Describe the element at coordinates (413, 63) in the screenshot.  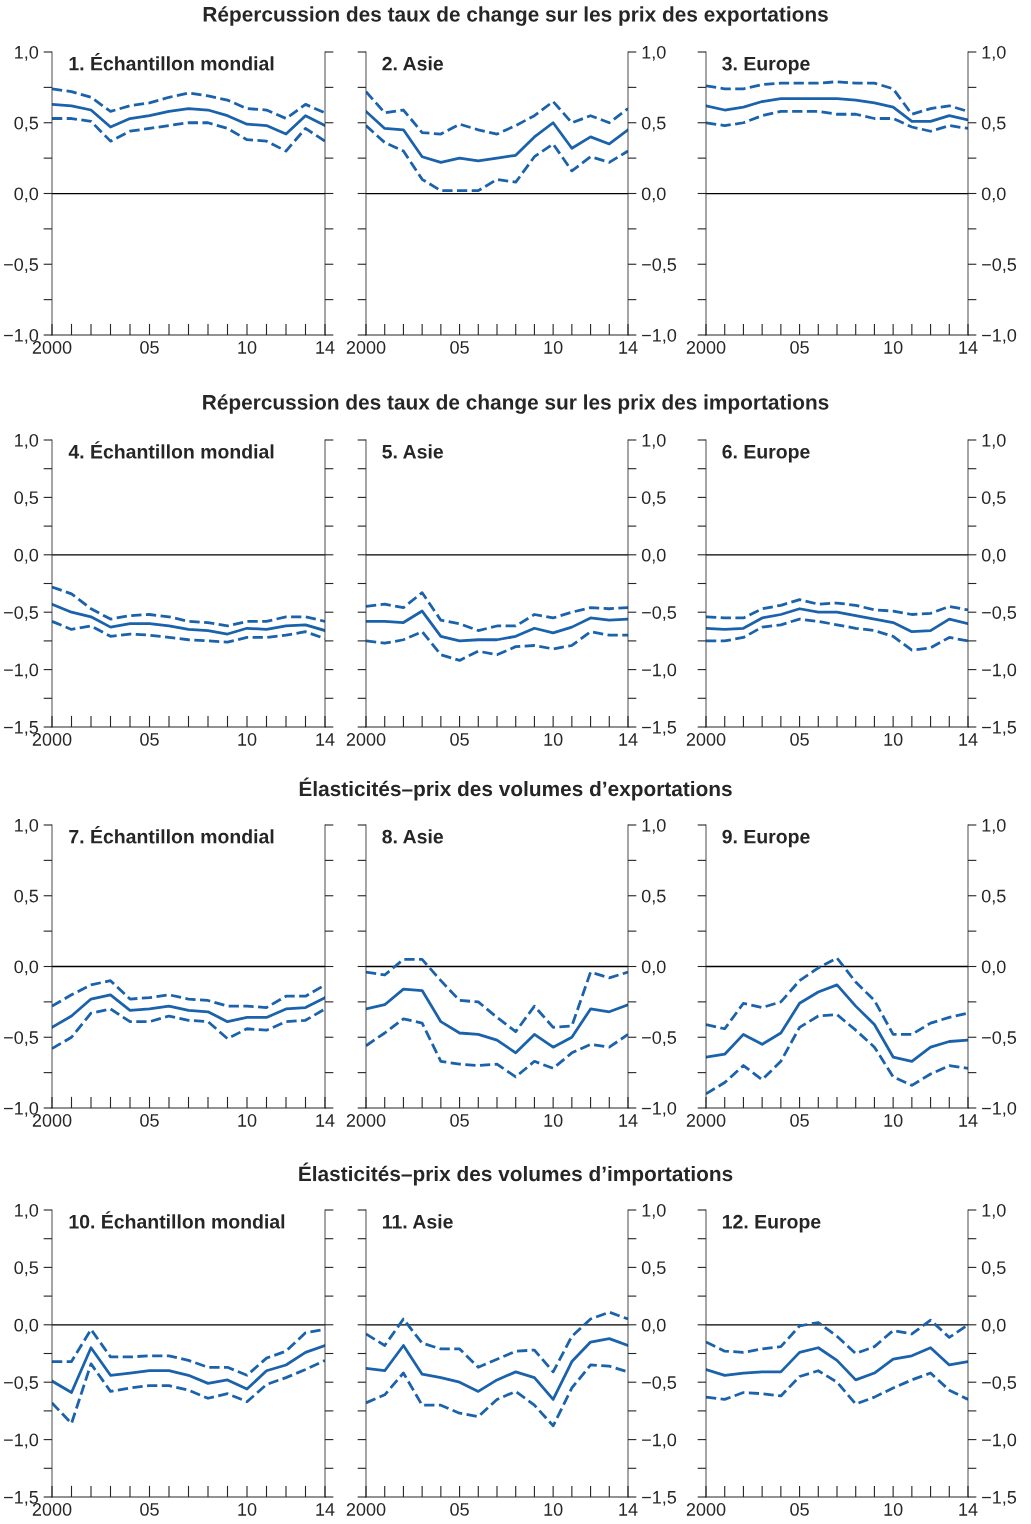
I see `chart-title: 2. Asie` at that location.